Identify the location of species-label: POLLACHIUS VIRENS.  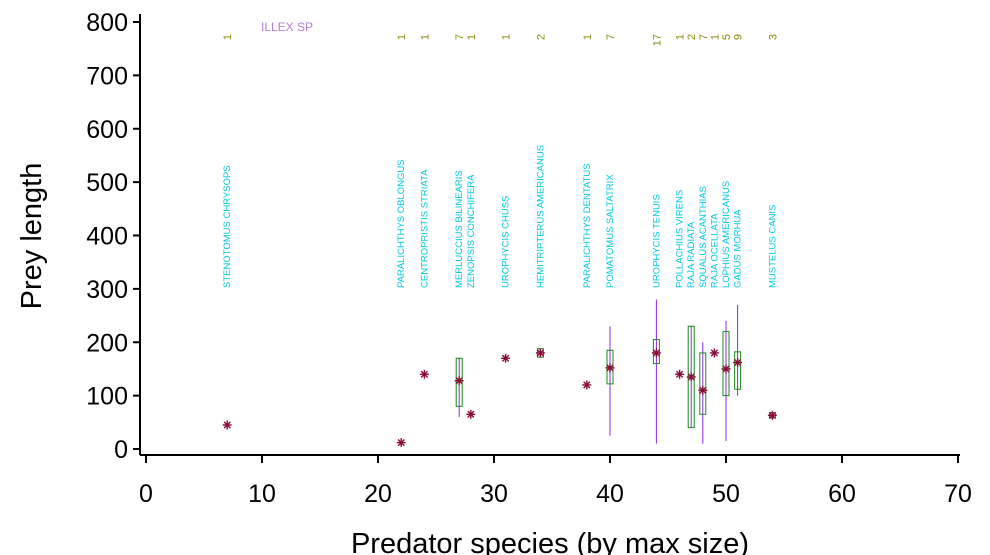
(680, 239).